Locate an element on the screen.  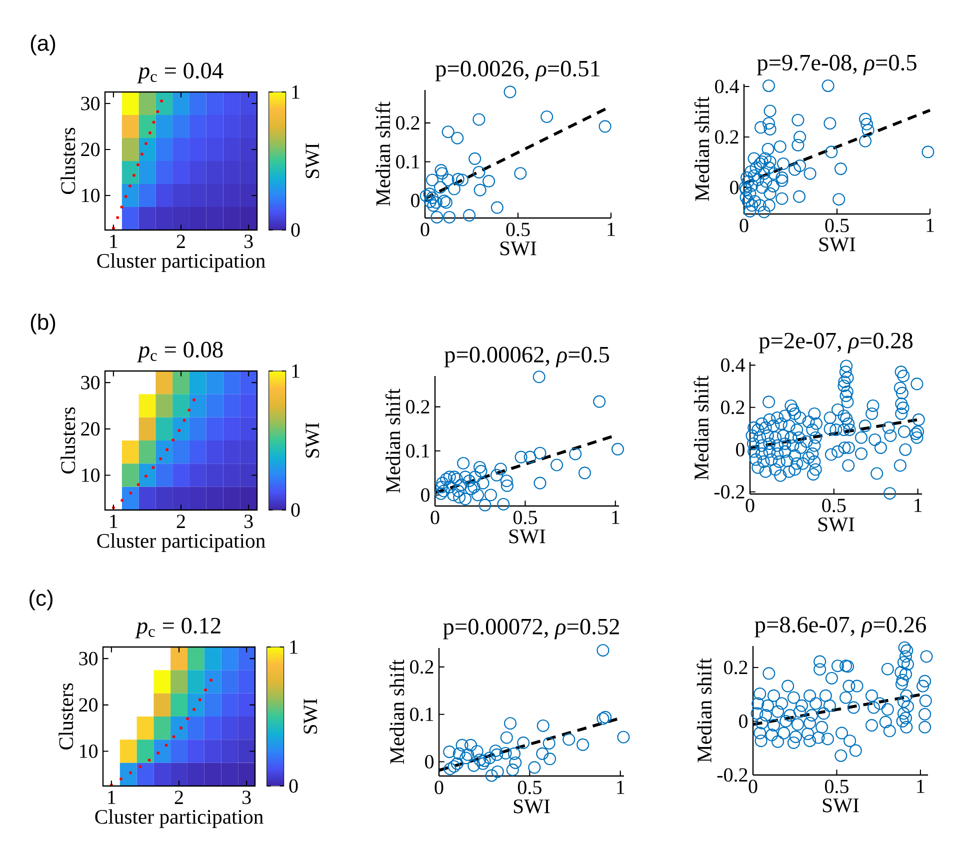
y-tick-label: 20 is located at coordinates (90, 429).